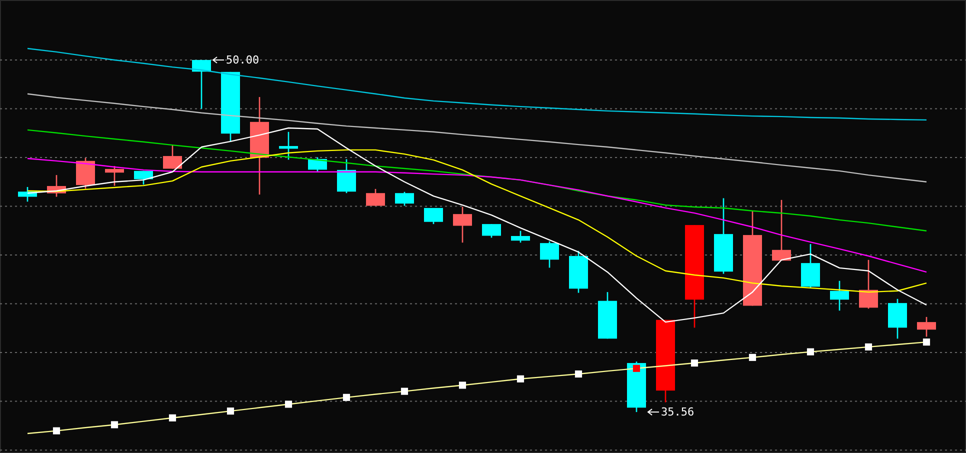  Describe the element at coordinates (243, 59) in the screenshot. I see `annotation: 50.00` at that location.